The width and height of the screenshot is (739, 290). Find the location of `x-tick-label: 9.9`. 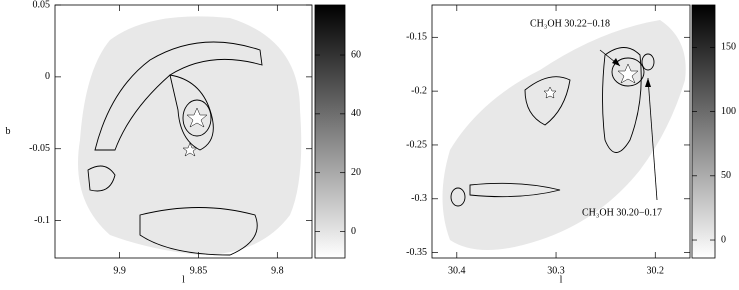

x-tick-label: 9.9 is located at coordinates (119, 270).